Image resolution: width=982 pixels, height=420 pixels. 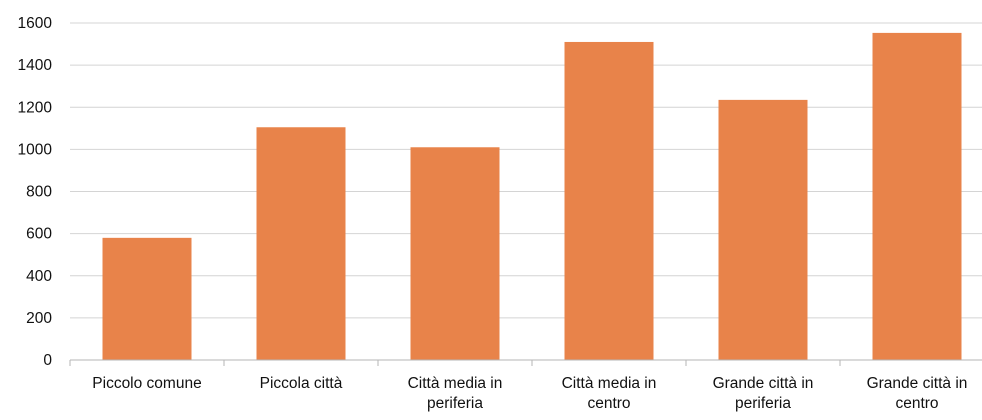 What do you see at coordinates (39, 318) in the screenshot?
I see `y-tick-label: 200` at bounding box center [39, 318].